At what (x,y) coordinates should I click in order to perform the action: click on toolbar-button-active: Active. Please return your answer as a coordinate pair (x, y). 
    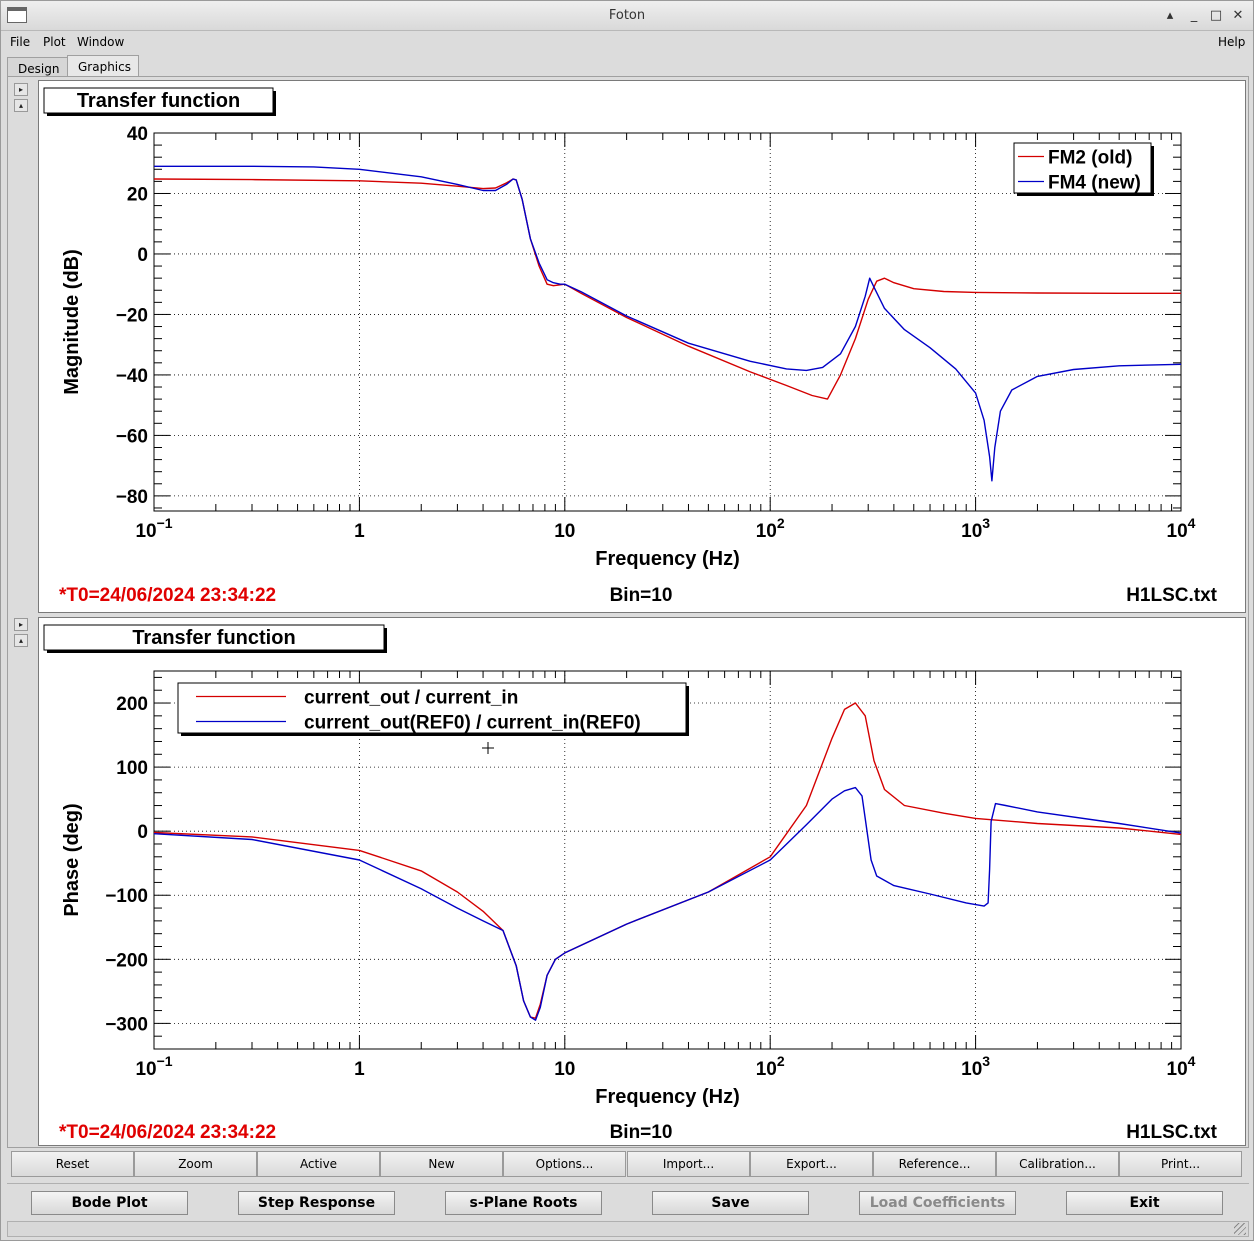
    Looking at the image, I should click on (318, 1164).